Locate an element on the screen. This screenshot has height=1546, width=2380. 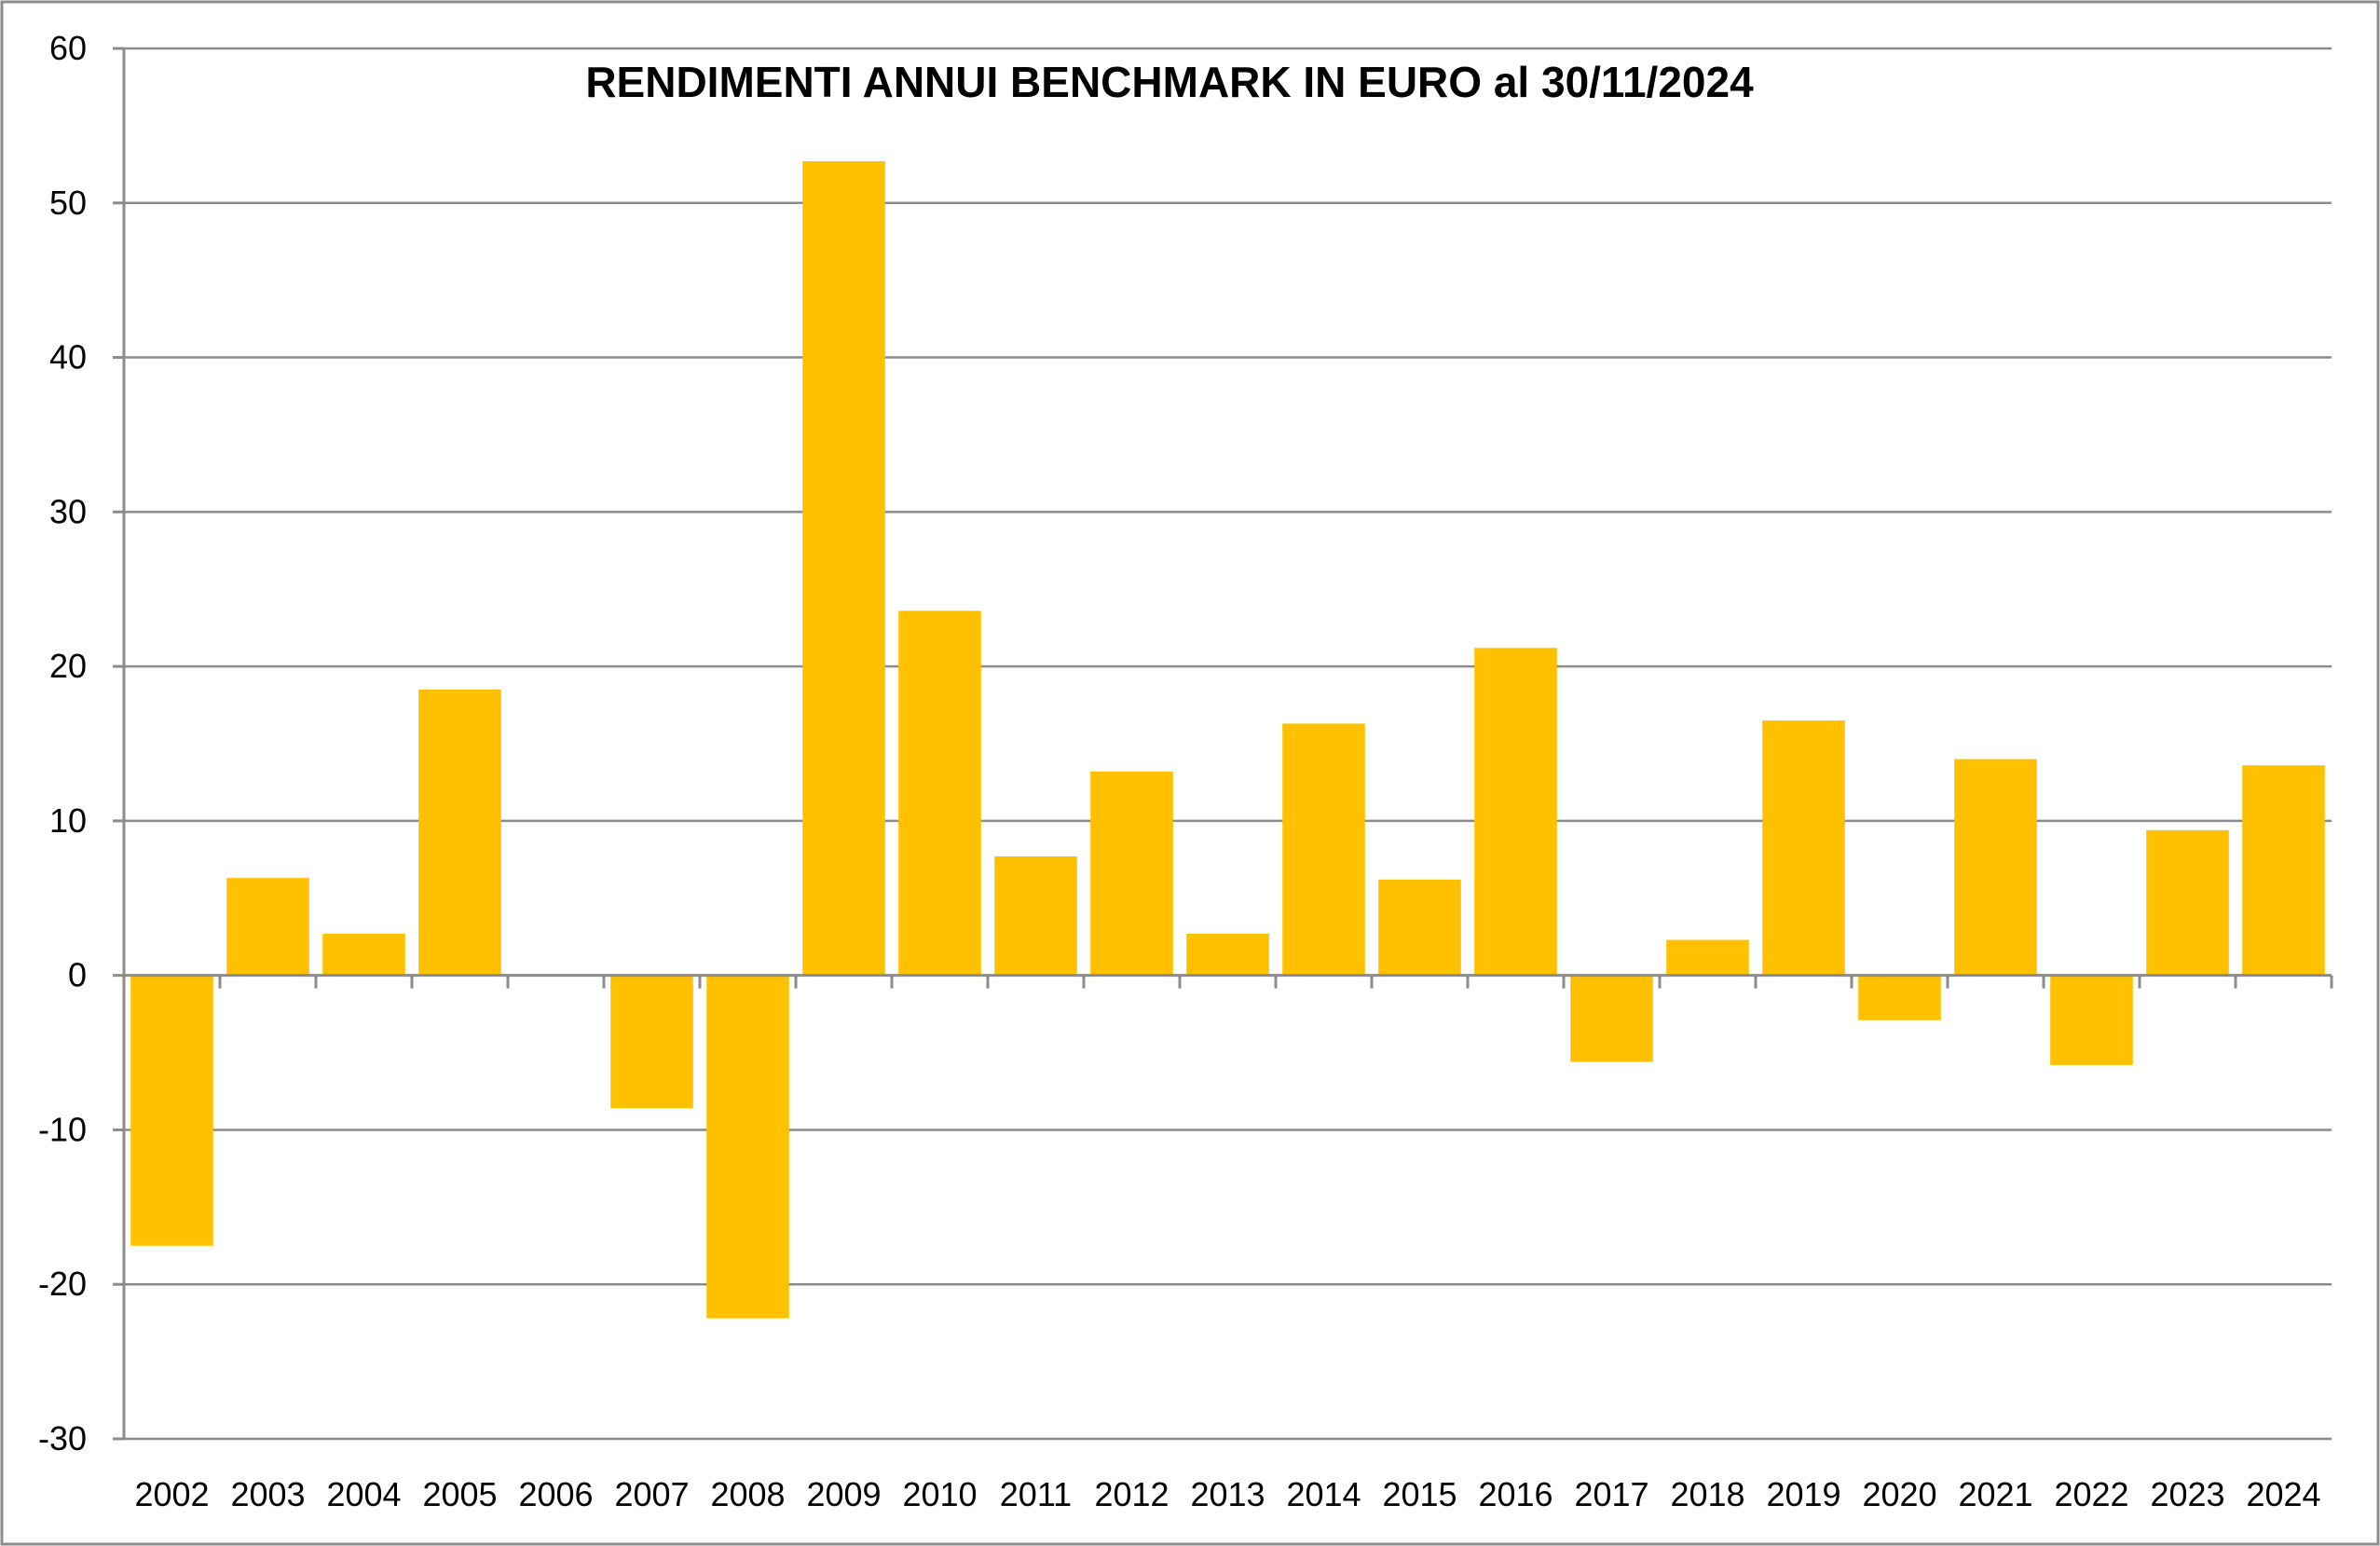
x-tick-label: 2004 is located at coordinates (363, 1494).